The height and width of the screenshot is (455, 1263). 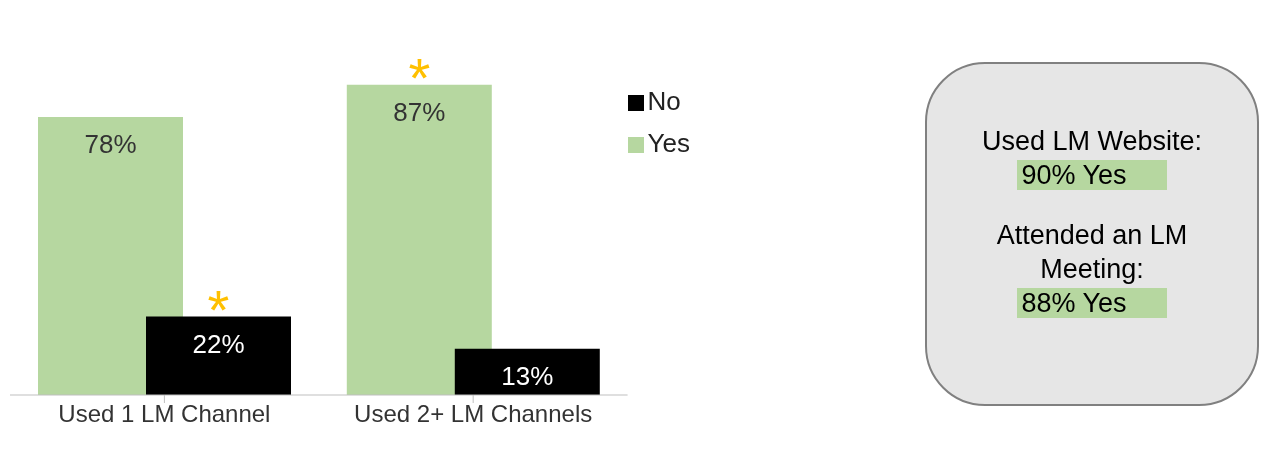 What do you see at coordinates (1092, 303) in the screenshot?
I see `text: 88% Yes` at bounding box center [1092, 303].